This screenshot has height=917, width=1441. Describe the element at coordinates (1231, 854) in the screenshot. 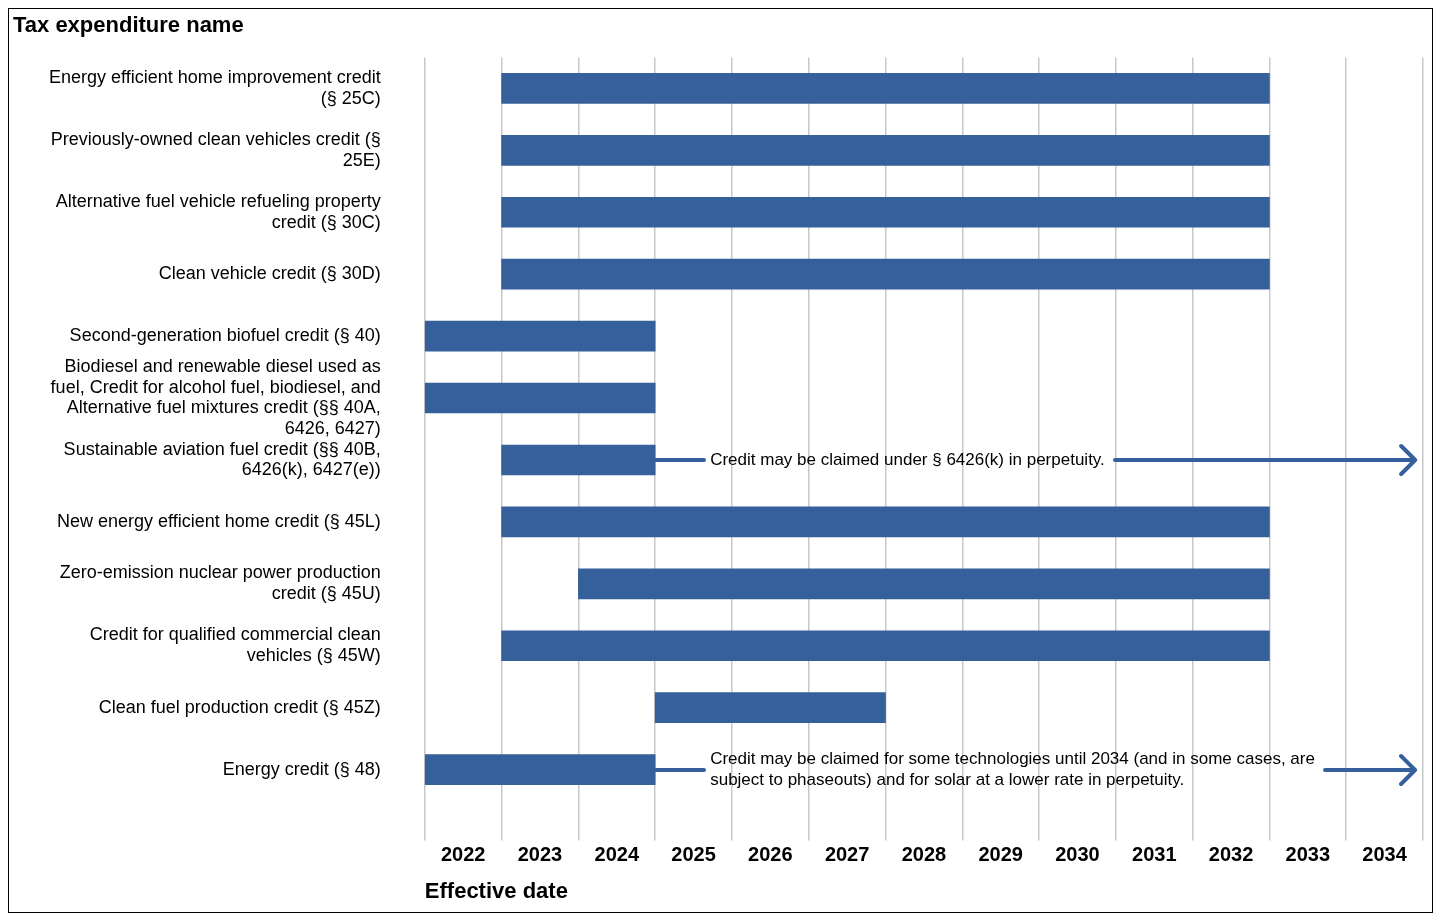

I see `x-tick-label: 2032` at that location.